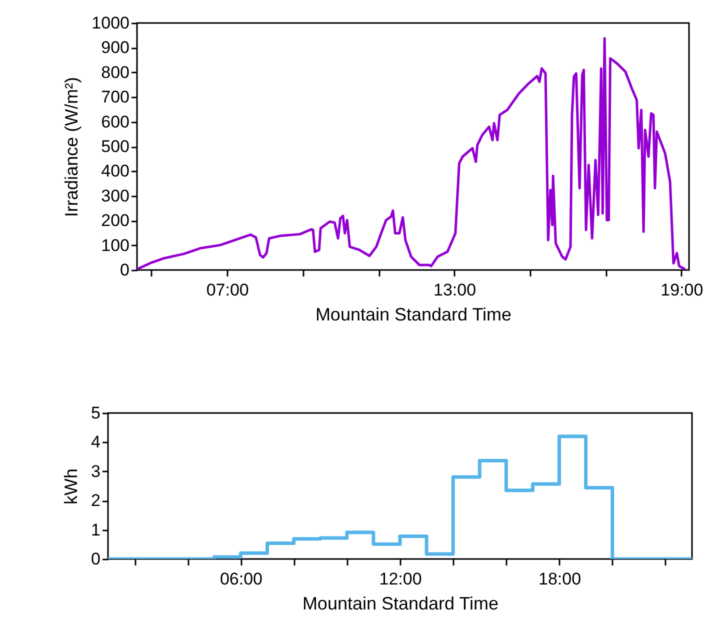 The image size is (710, 627). What do you see at coordinates (560, 579) in the screenshot?
I see `x-tick-label: 18:00` at bounding box center [560, 579].